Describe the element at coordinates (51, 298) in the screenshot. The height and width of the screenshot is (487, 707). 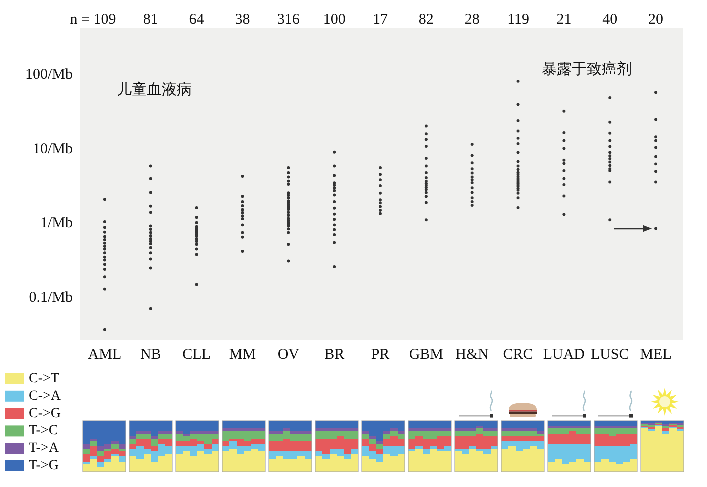
I see `y-tick-label: 0.1/Mb` at that location.